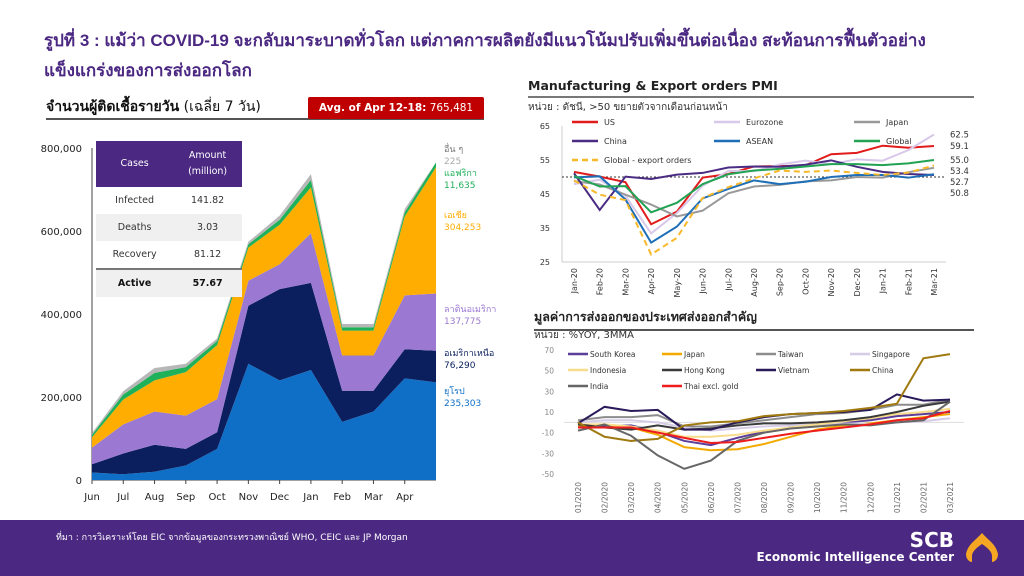 The height and width of the screenshot is (576, 1024). I want to click on y-tick-label: 10, so click(549, 412).